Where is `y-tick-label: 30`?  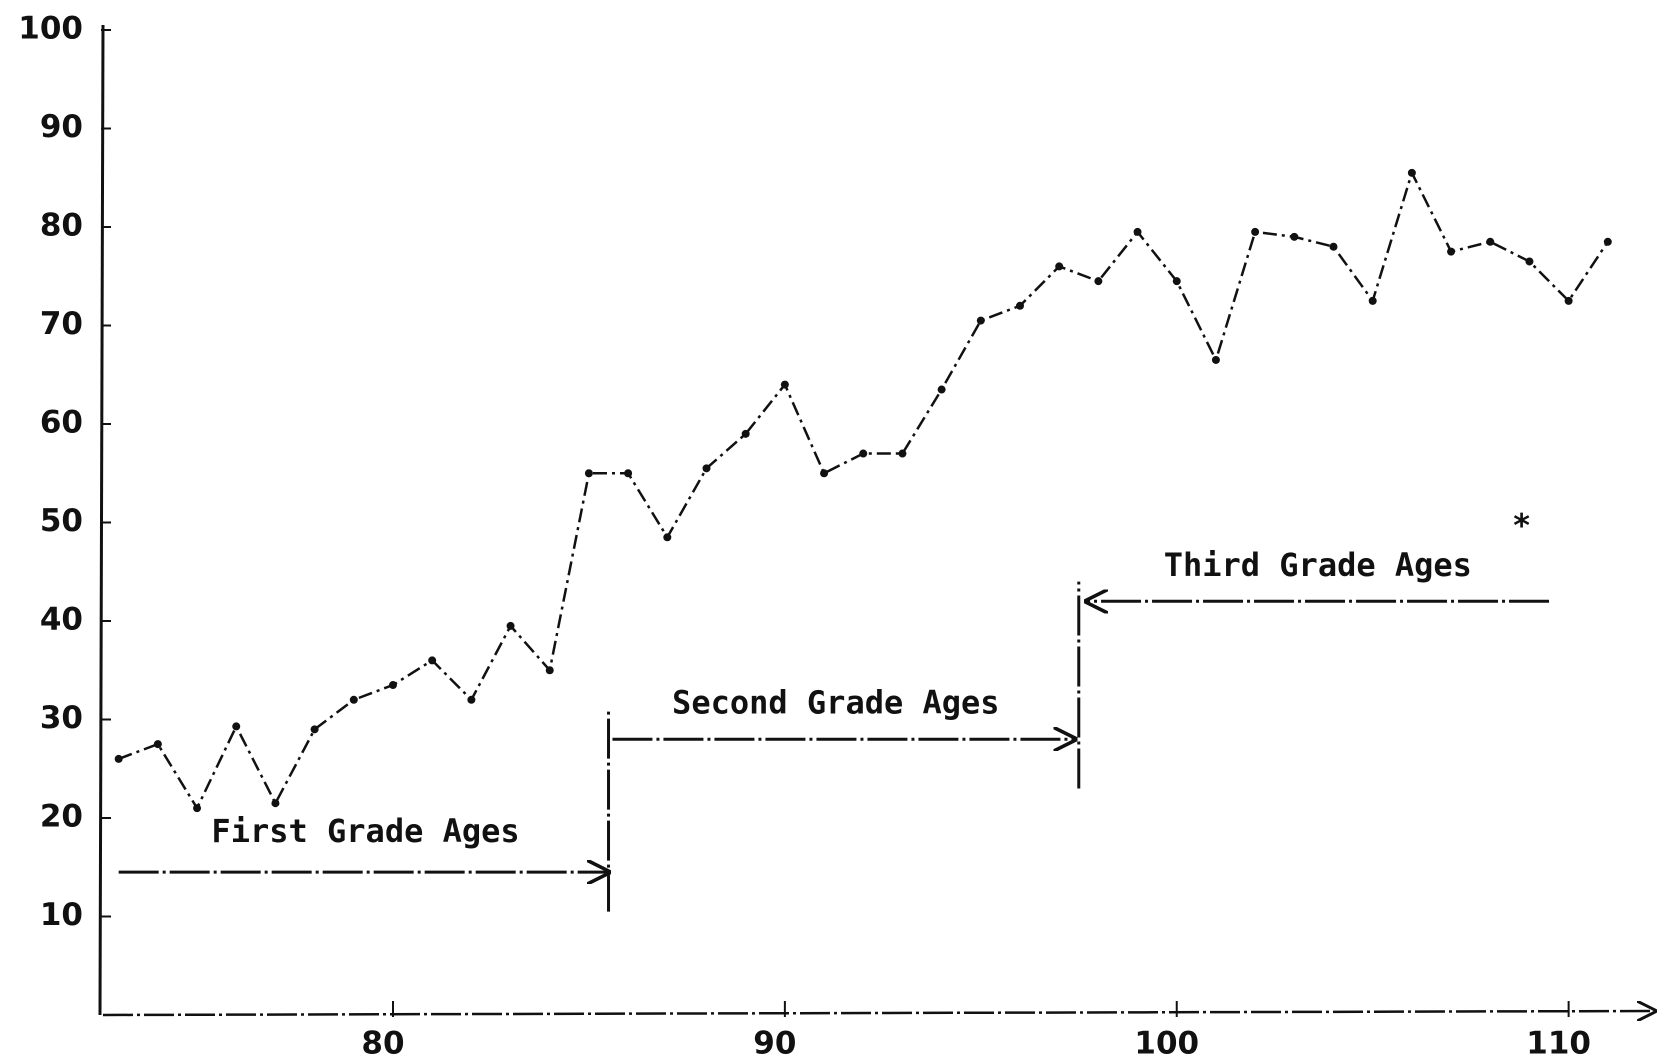
y-tick-label: 30 is located at coordinates (61, 718).